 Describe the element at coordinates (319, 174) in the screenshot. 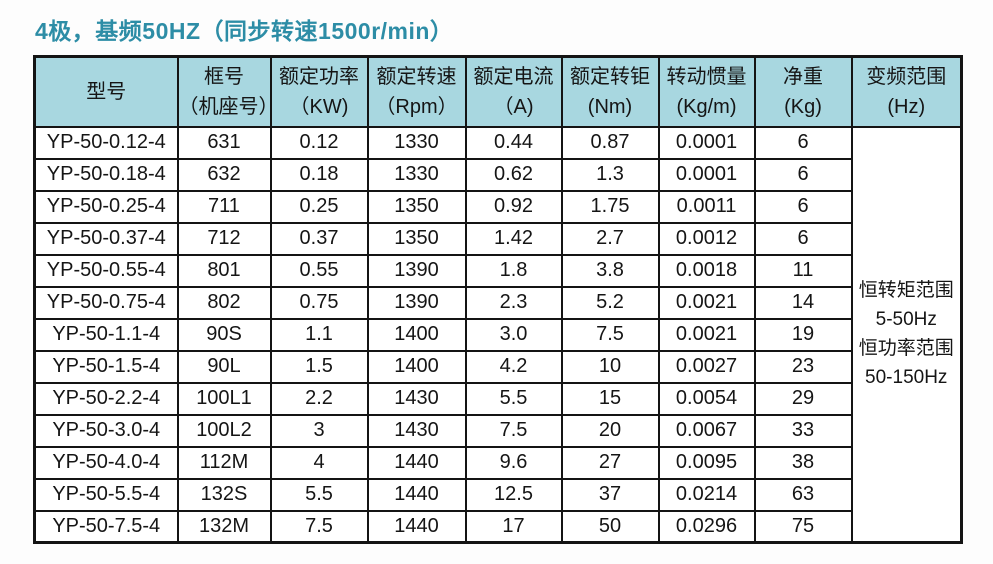

I see `cell-power: 0.18` at that location.